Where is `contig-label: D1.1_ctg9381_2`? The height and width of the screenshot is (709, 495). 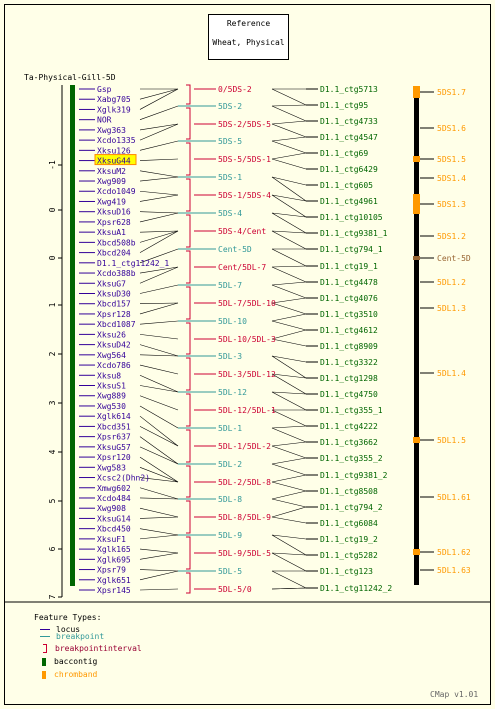 contig-label: D1.1_ctg9381_2 is located at coordinates (354, 475).